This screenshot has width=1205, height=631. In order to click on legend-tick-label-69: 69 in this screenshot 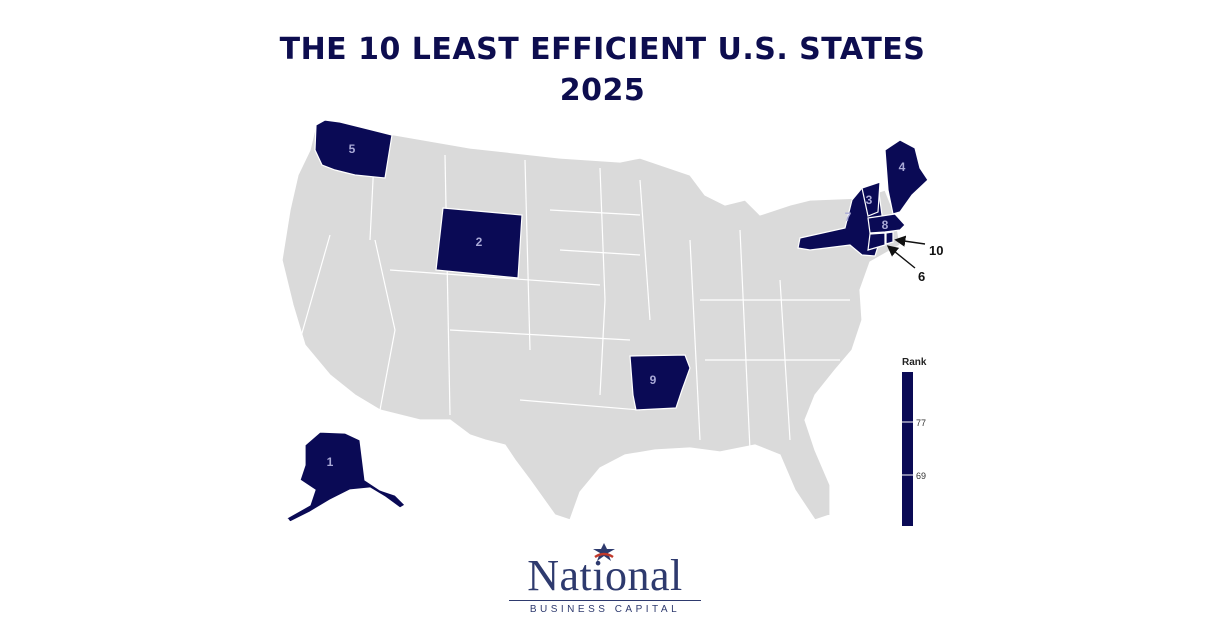, I will do `click(921, 476)`.